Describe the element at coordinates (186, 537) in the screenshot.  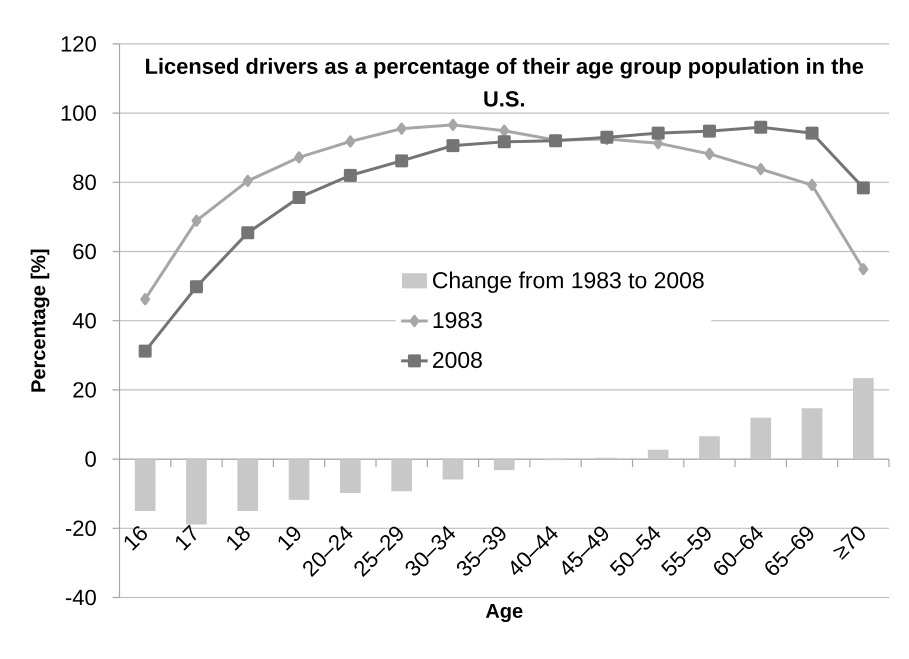
I see `x-tick-label: 17` at that location.